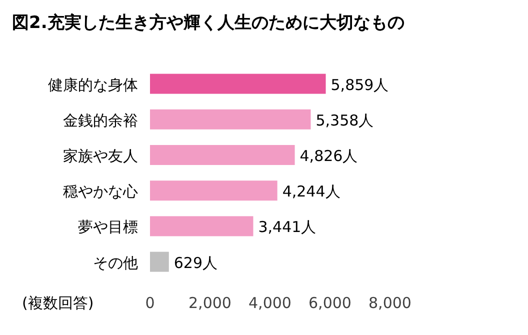 This screenshot has height=335, width=528. What do you see at coordinates (287, 227) in the screenshot?
I see `data-label: 3,441人` at bounding box center [287, 227].